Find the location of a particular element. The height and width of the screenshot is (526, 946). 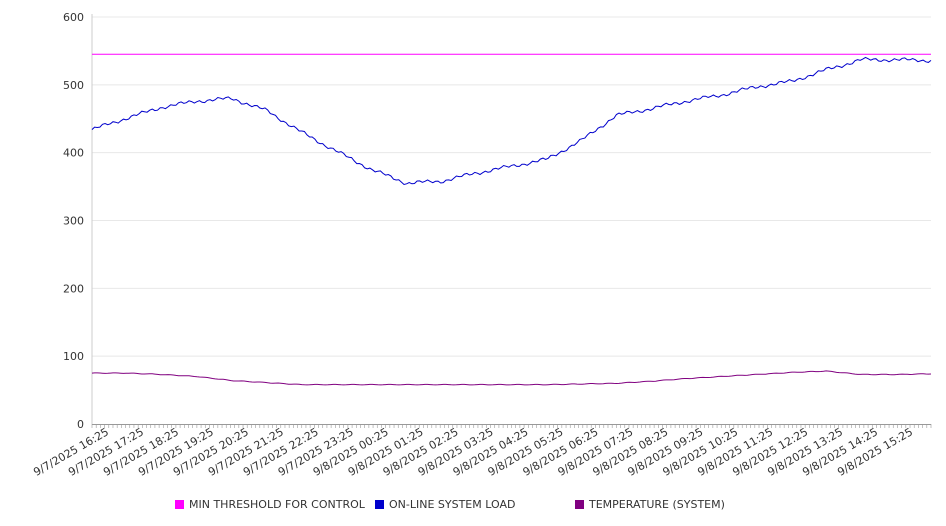

series-line-temperature is located at coordinates (511, 378).